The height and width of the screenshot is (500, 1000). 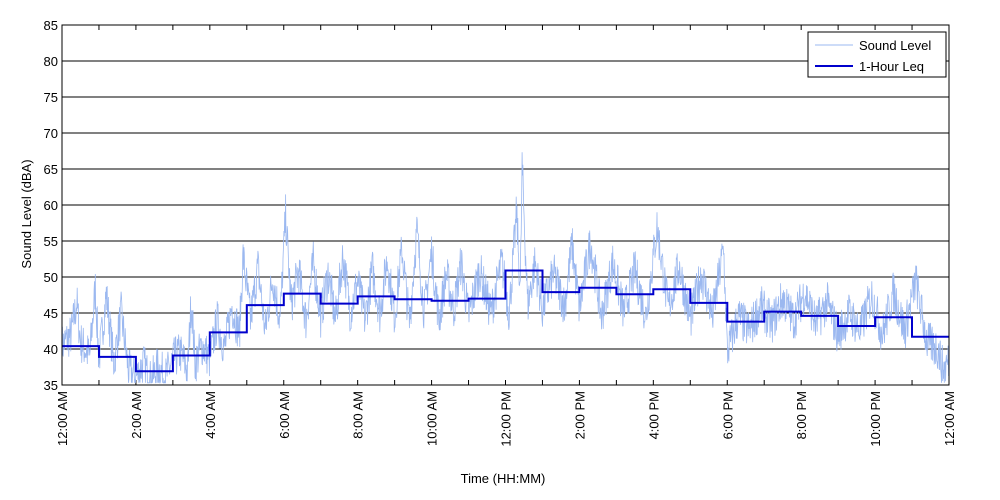 I want to click on legend: Sound Level 1-Hour Leq, so click(x=877, y=54).